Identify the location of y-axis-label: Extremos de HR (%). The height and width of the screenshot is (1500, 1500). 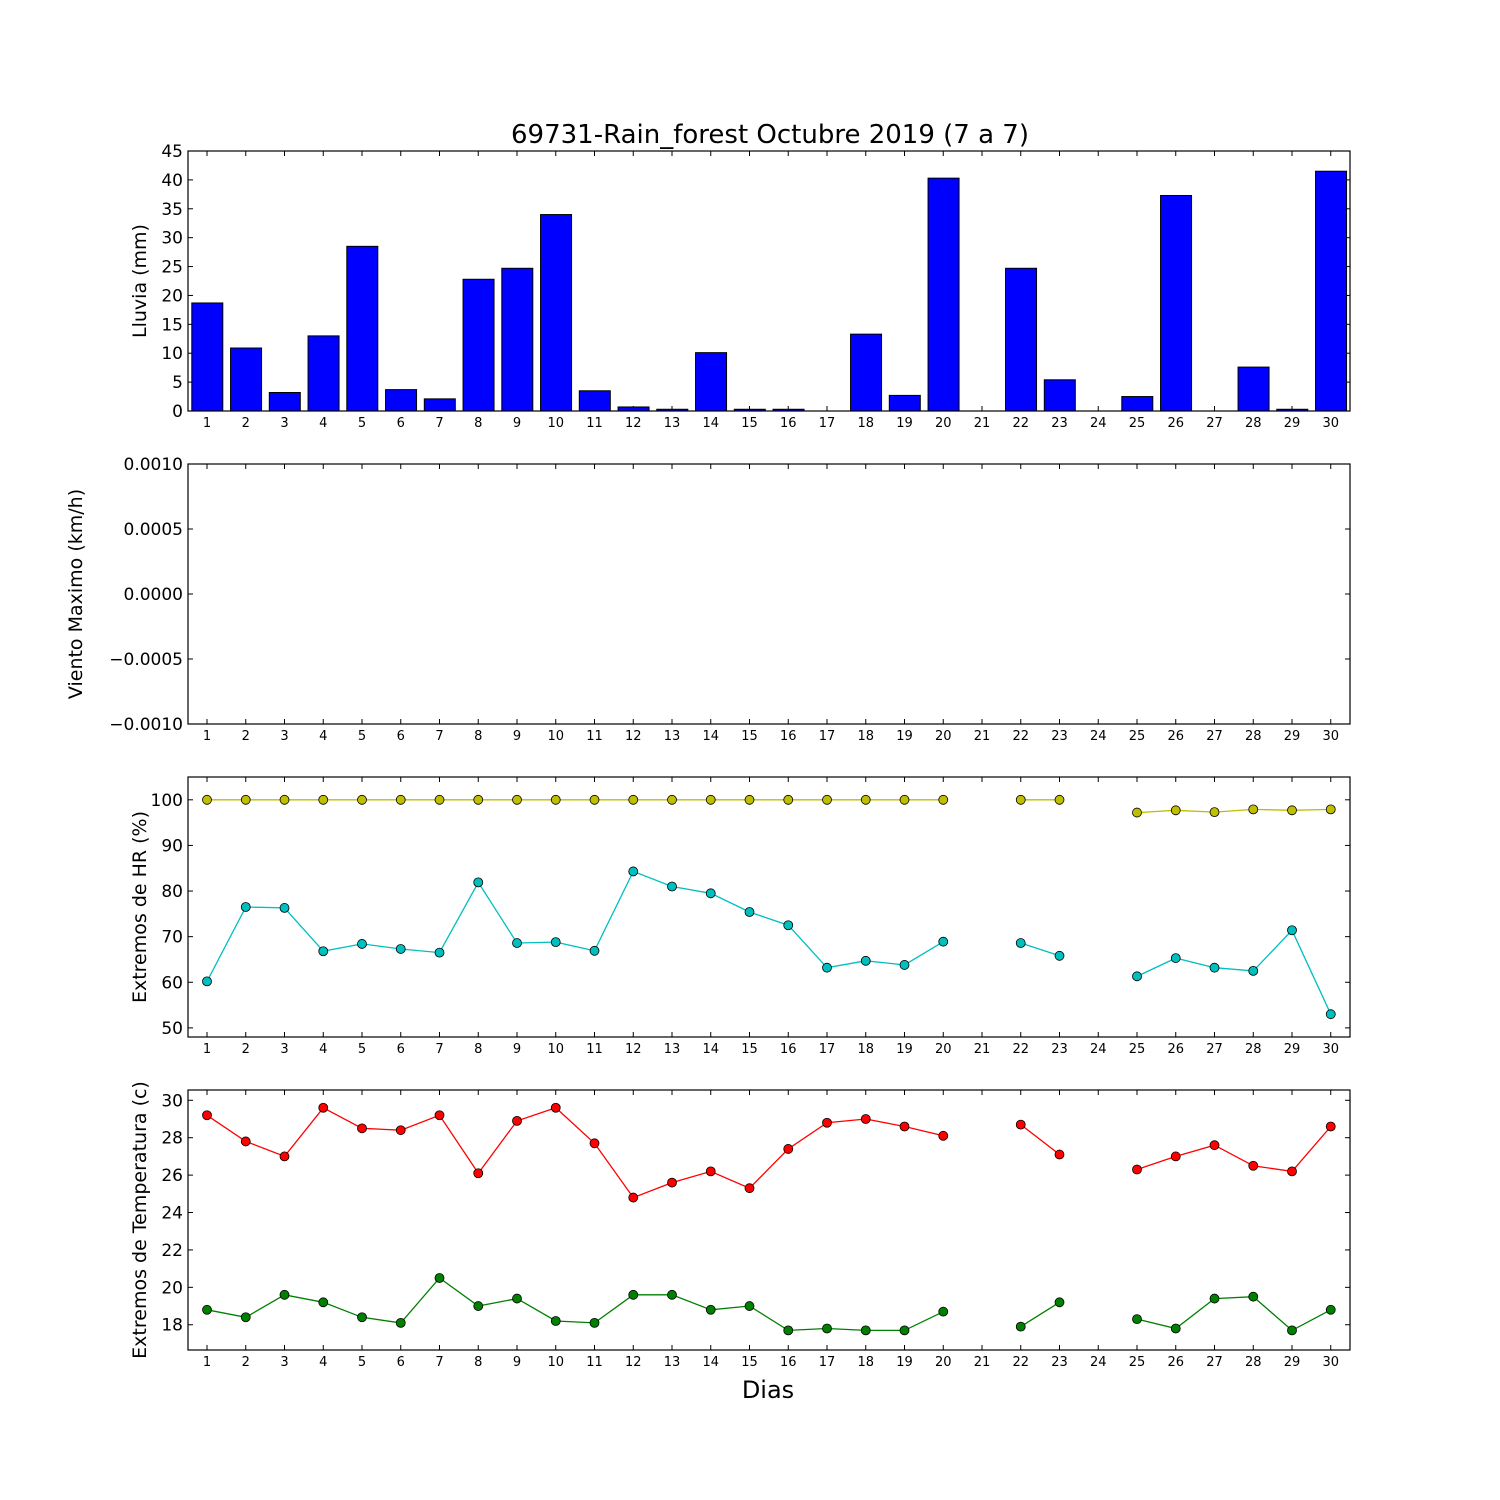
(140, 907).